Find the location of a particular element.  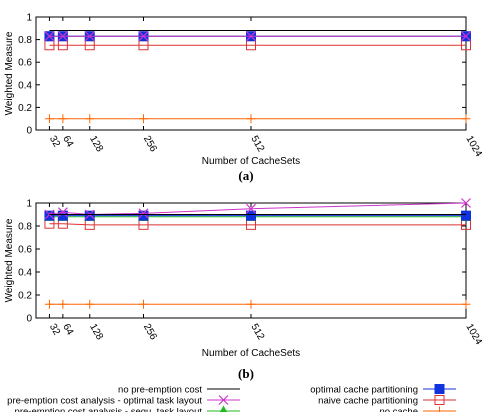

legend-item-no-cache: no cache is located at coordinates (417, 409).